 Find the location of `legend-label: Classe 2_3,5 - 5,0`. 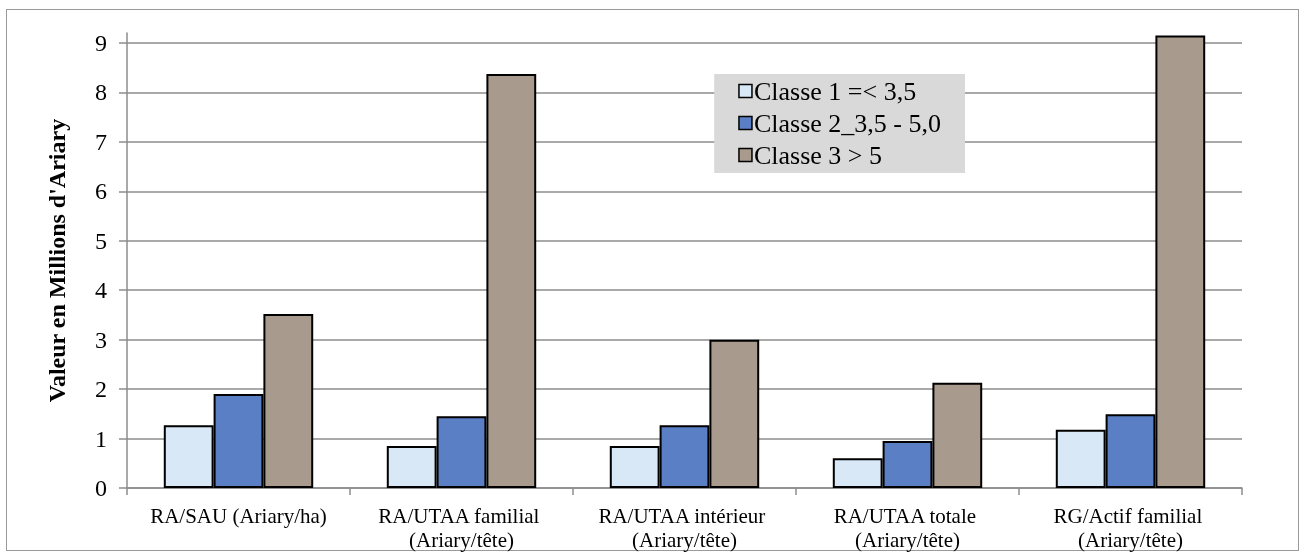

legend-label: Classe 2_3,5 - 5,0 is located at coordinates (847, 123).